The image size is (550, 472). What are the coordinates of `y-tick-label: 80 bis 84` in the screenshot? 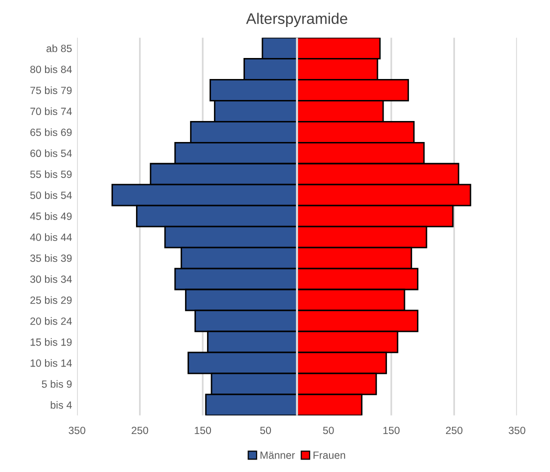 It's located at (51, 69).